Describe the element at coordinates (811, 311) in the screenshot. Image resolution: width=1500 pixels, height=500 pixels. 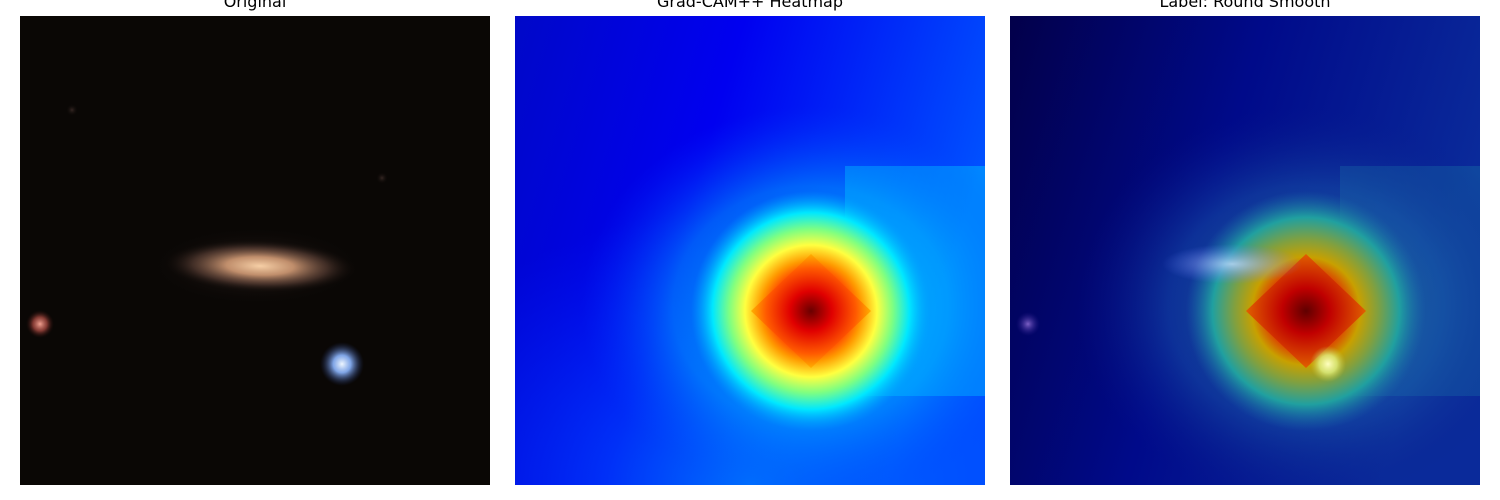
I see `heatmap-peak` at that location.